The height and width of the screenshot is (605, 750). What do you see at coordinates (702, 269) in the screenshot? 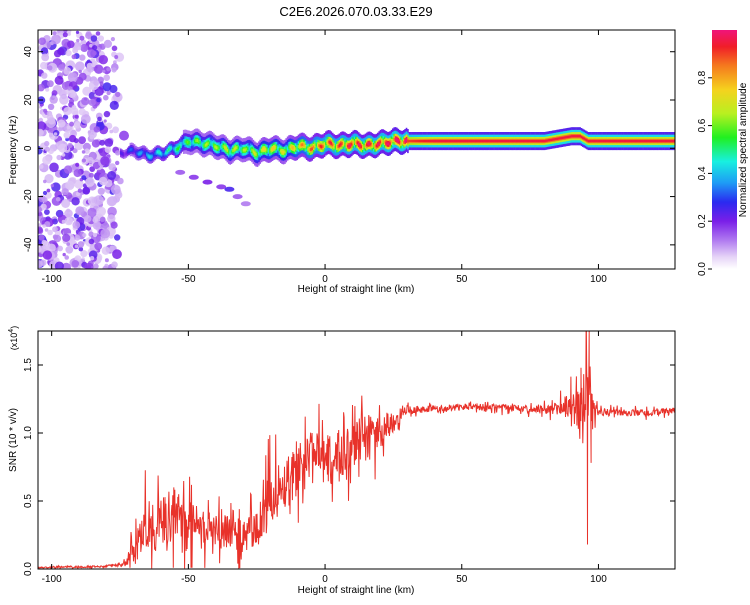
I see `colorbar-tick-label: 0.0` at bounding box center [702, 269].